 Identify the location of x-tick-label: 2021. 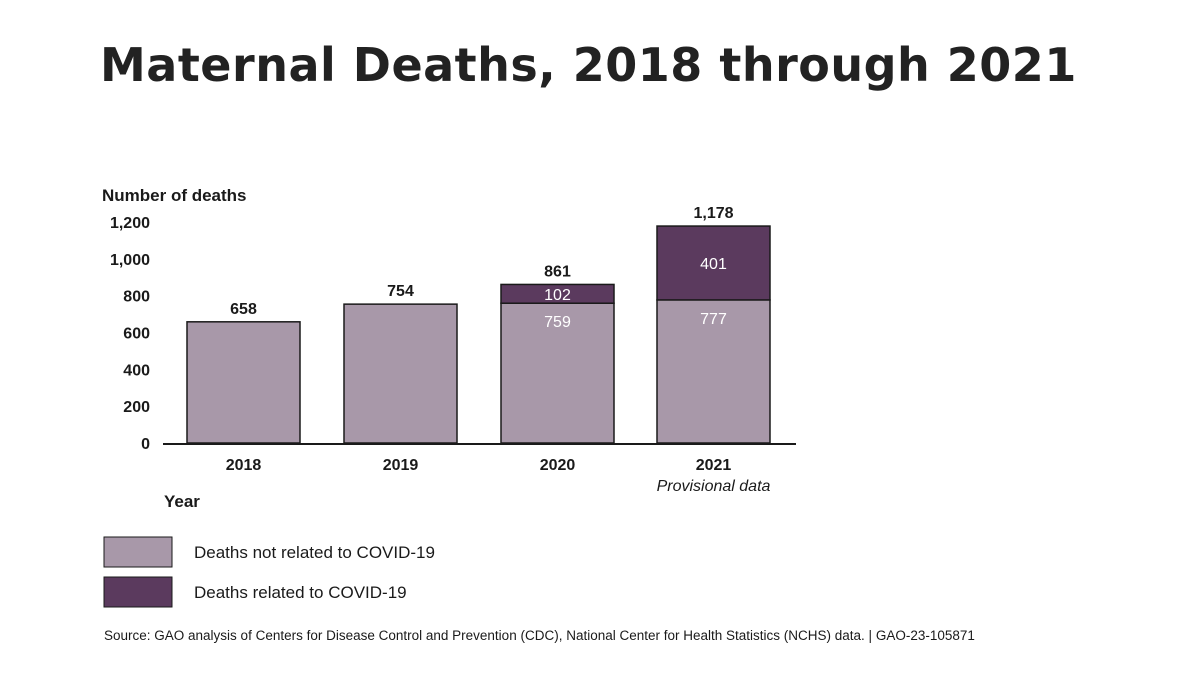
(714, 465).